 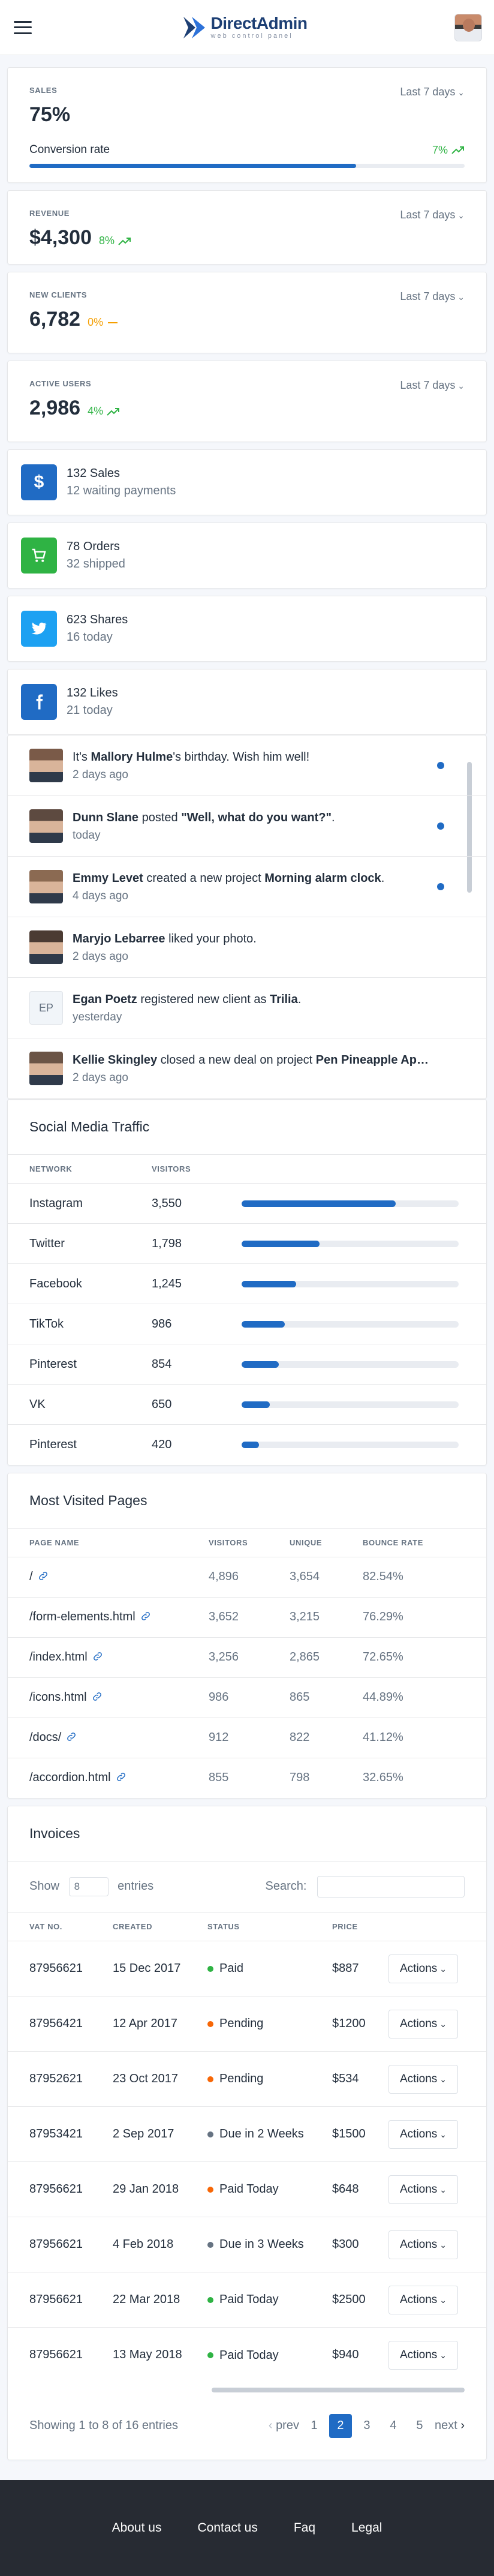 What do you see at coordinates (393, 2426) in the screenshot?
I see `pagination-page-4: 4` at bounding box center [393, 2426].